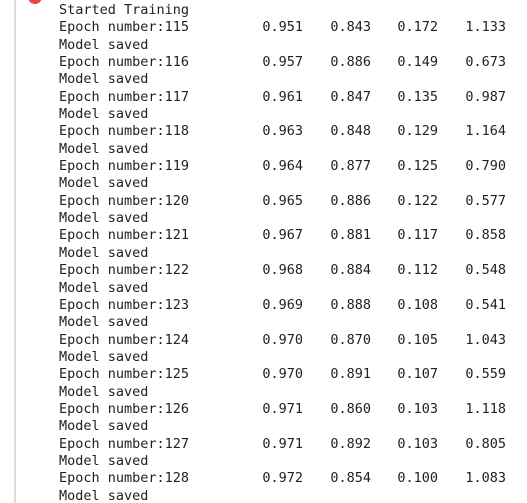  Describe the element at coordinates (350, 166) in the screenshot. I see `epoch-metric-2: 0.877` at that location.